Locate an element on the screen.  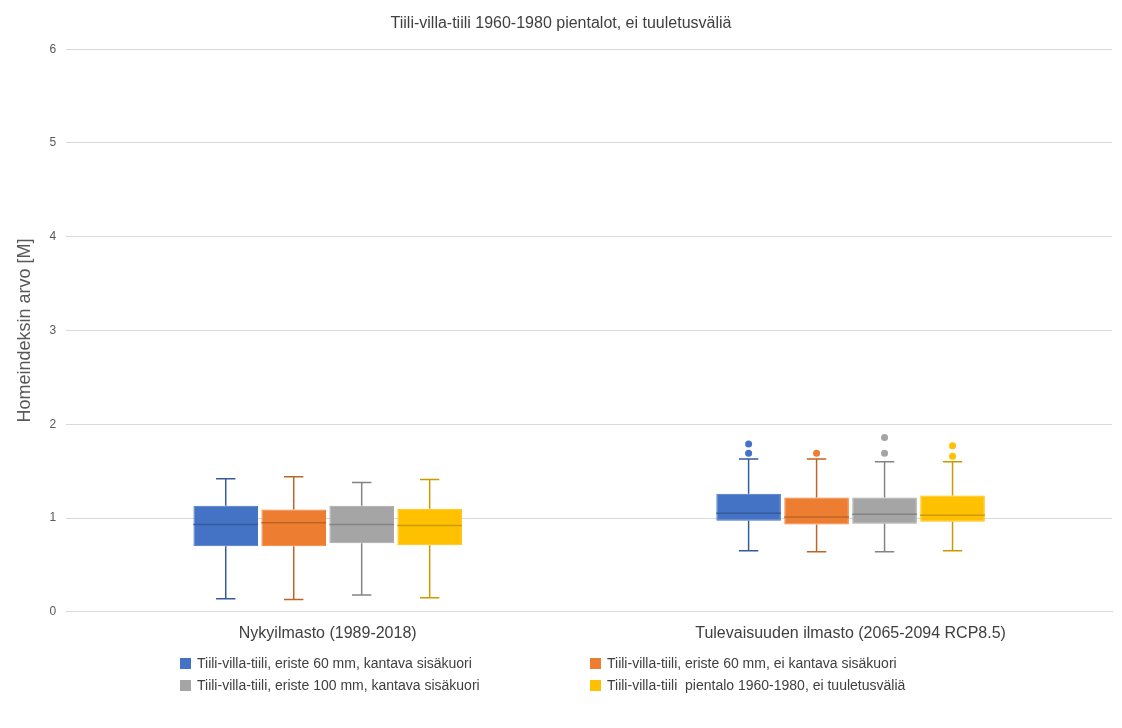
y-tick-label: 1 is located at coordinates (53, 517).